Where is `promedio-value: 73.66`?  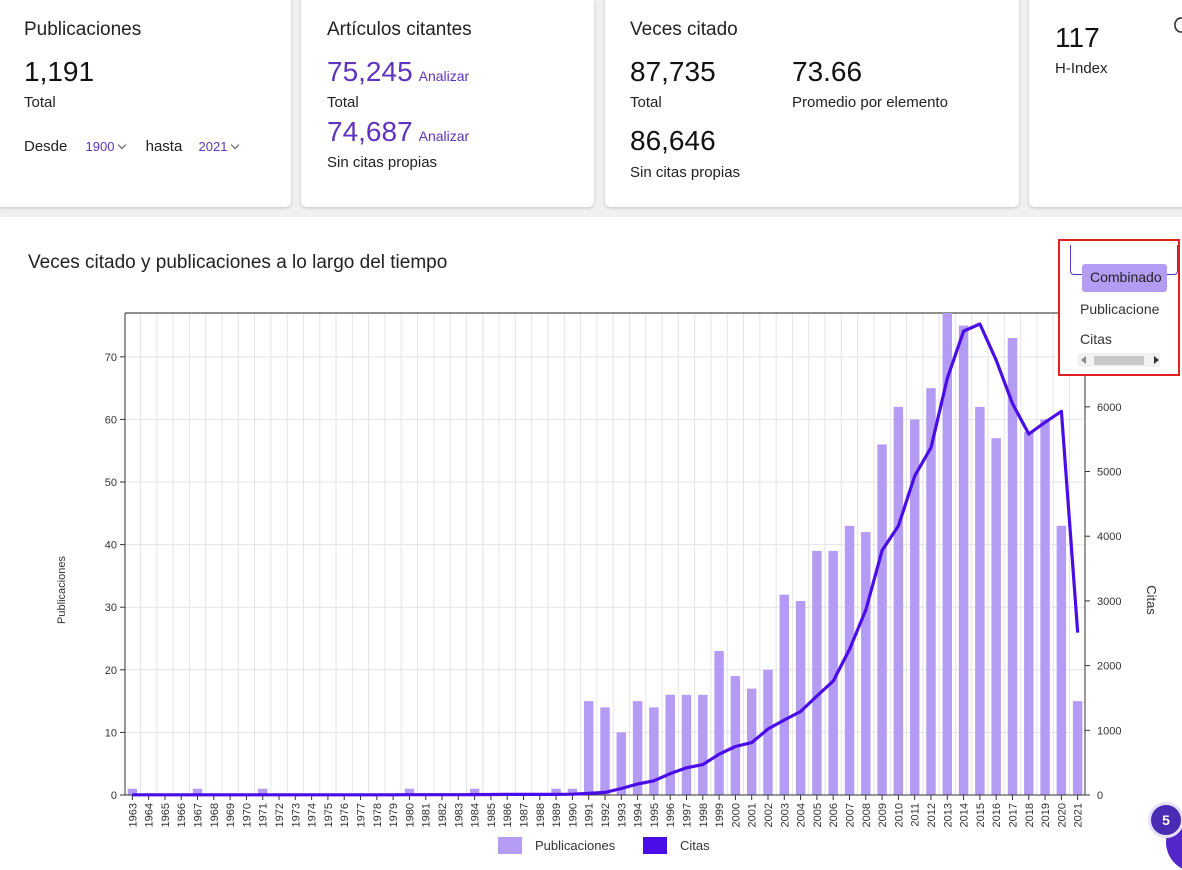 promedio-value: 73.66 is located at coordinates (827, 71).